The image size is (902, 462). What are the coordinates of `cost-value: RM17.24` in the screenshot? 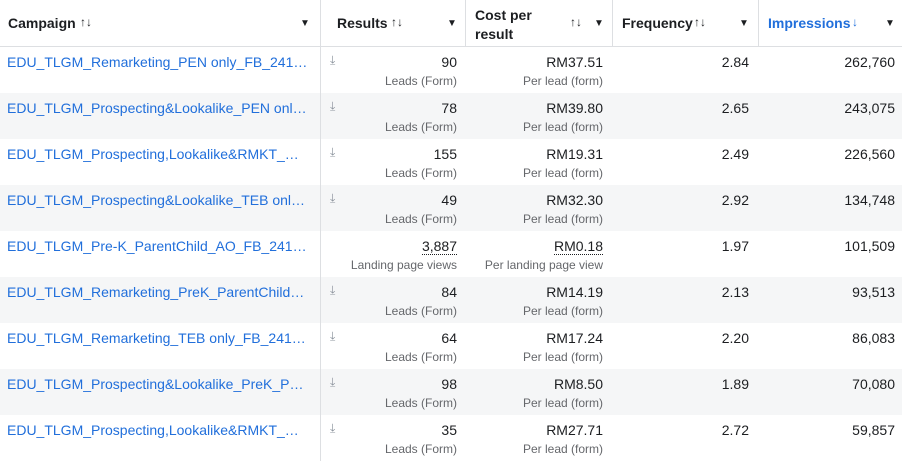 It's located at (574, 338).